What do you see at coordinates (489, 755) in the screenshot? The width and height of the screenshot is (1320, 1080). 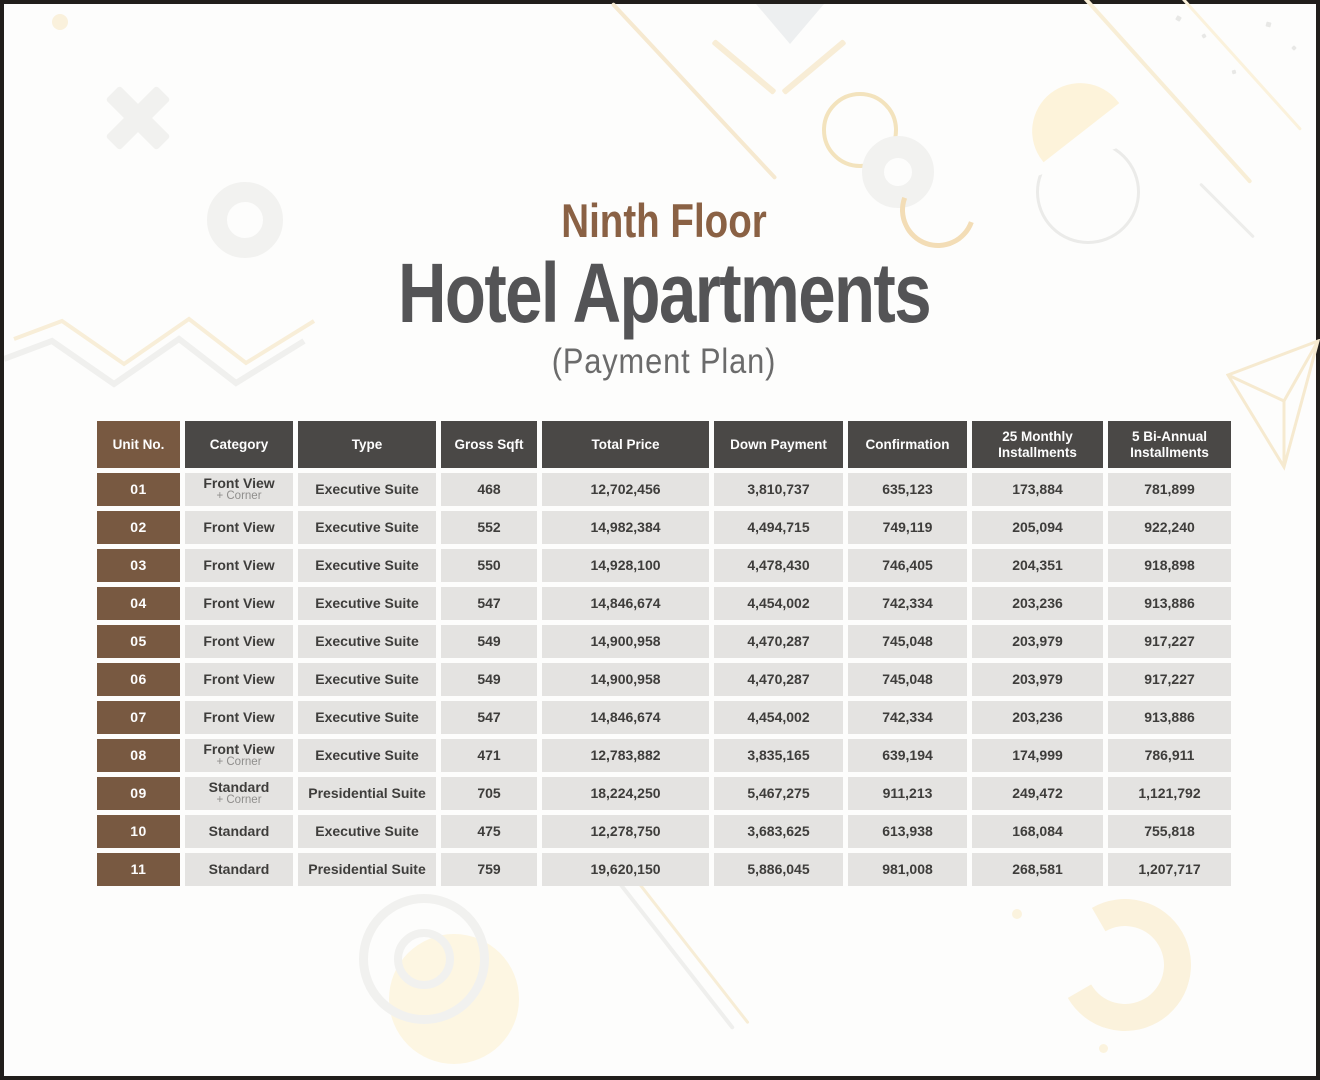 I see `cell-gross-sqft: 471` at bounding box center [489, 755].